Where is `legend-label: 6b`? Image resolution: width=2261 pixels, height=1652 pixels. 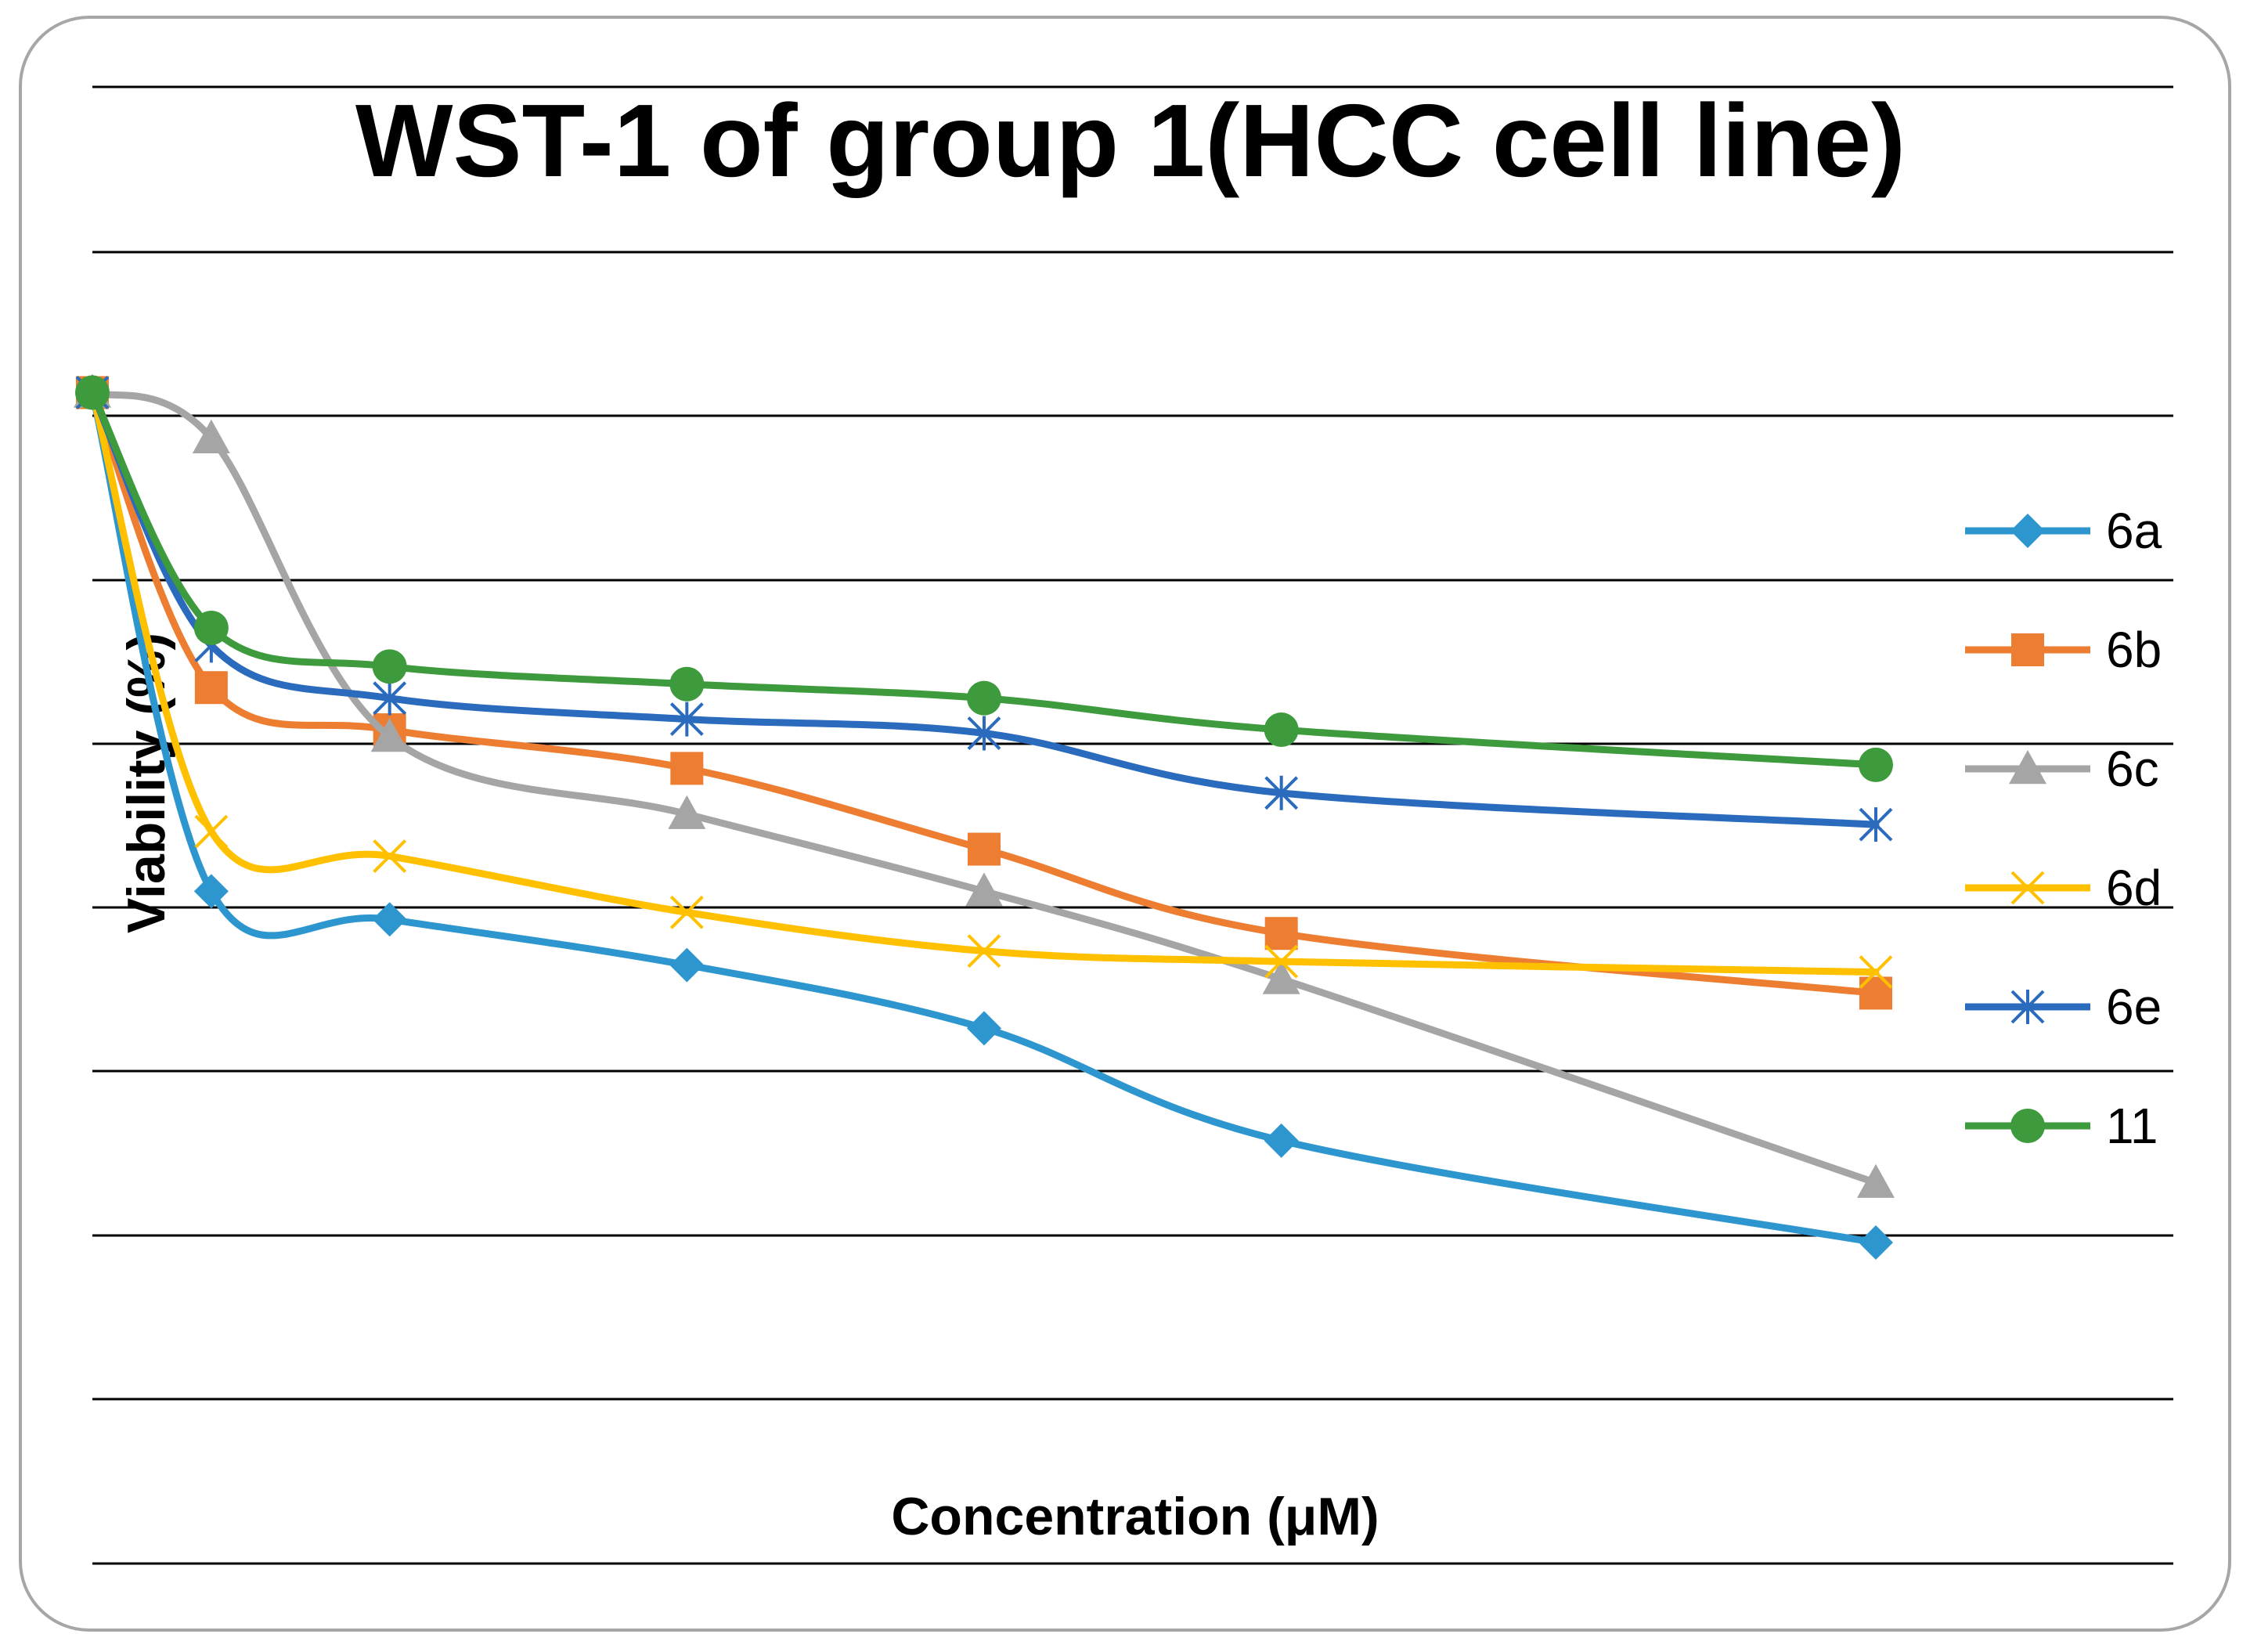 legend-label: 6b is located at coordinates (2134, 650).